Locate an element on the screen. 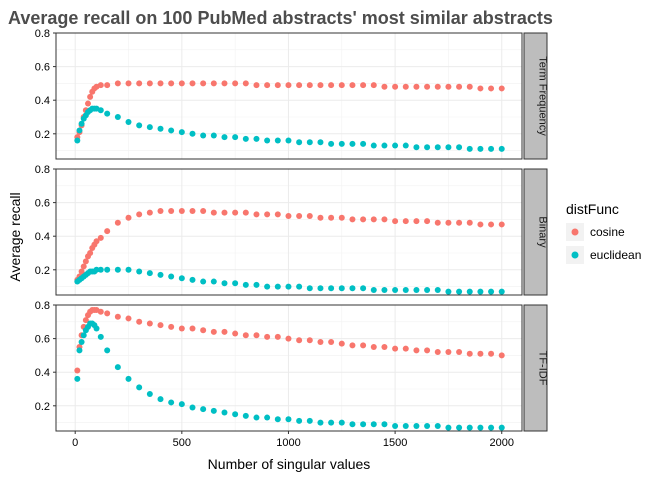  x-tick-label: 1000 is located at coordinates (288, 443).